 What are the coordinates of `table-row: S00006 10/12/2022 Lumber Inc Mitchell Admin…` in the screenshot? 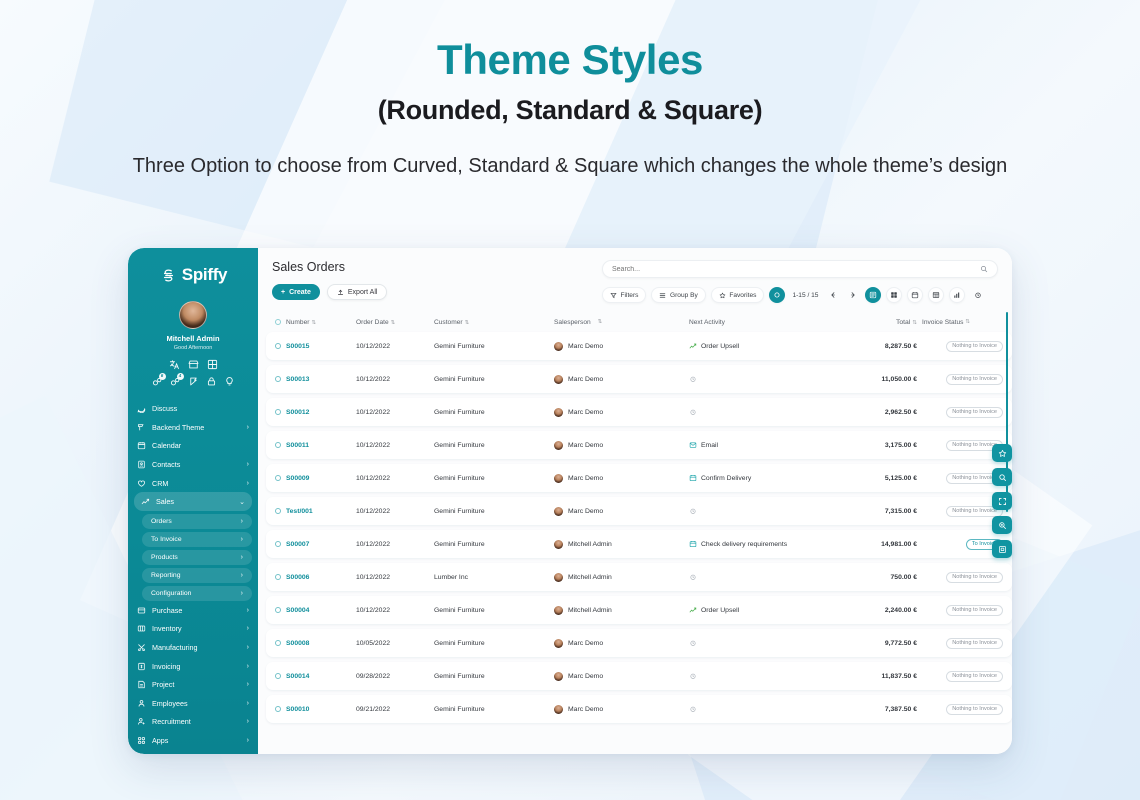 It's located at (639, 577).